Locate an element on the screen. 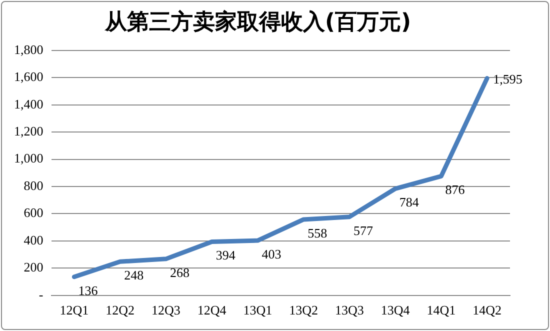 The image size is (550, 331). y-tick-label: 800 is located at coordinates (34, 185).